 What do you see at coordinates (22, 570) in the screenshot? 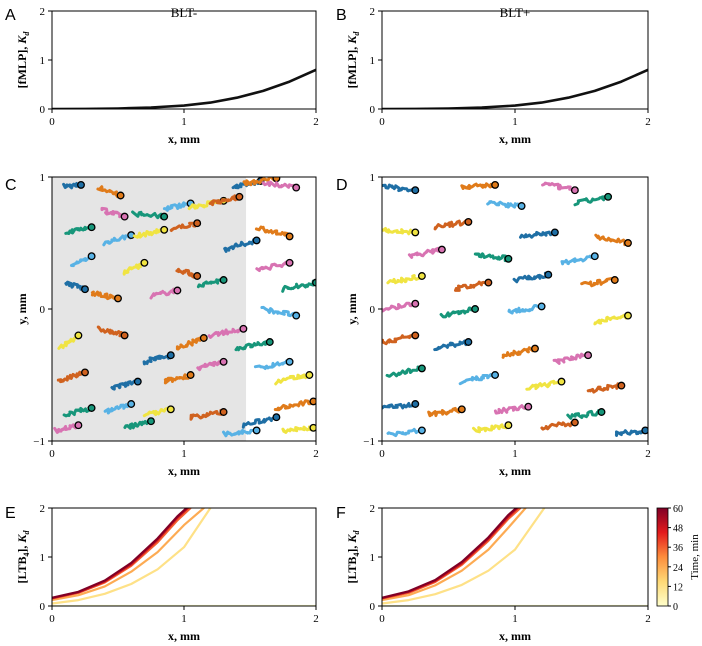
I see `y-label-main: [LTB` at bounding box center [22, 570].